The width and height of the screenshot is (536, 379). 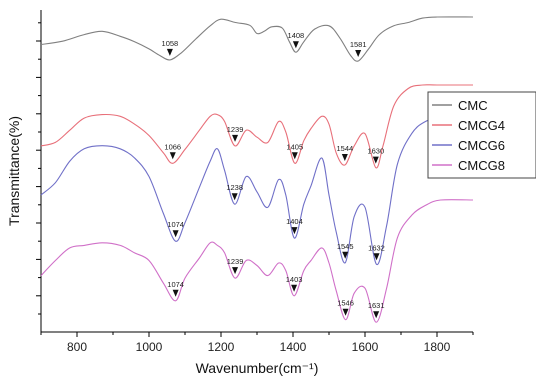 I want to click on peak-label: 1546, so click(x=345, y=303).